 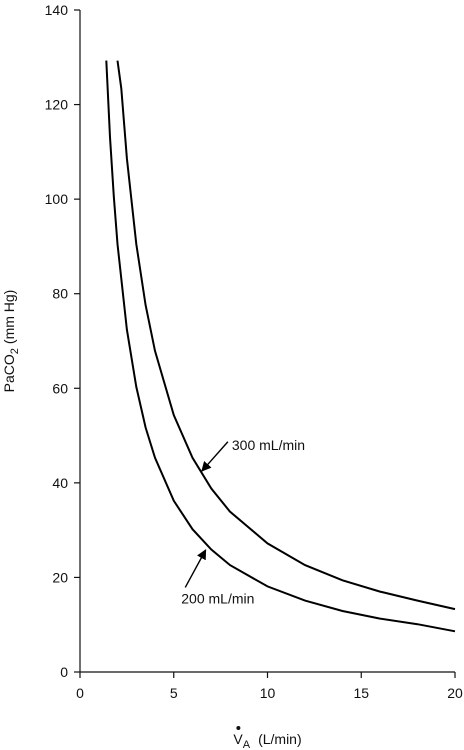 I want to click on y-tick-label-3: 60, so click(x=60, y=388).